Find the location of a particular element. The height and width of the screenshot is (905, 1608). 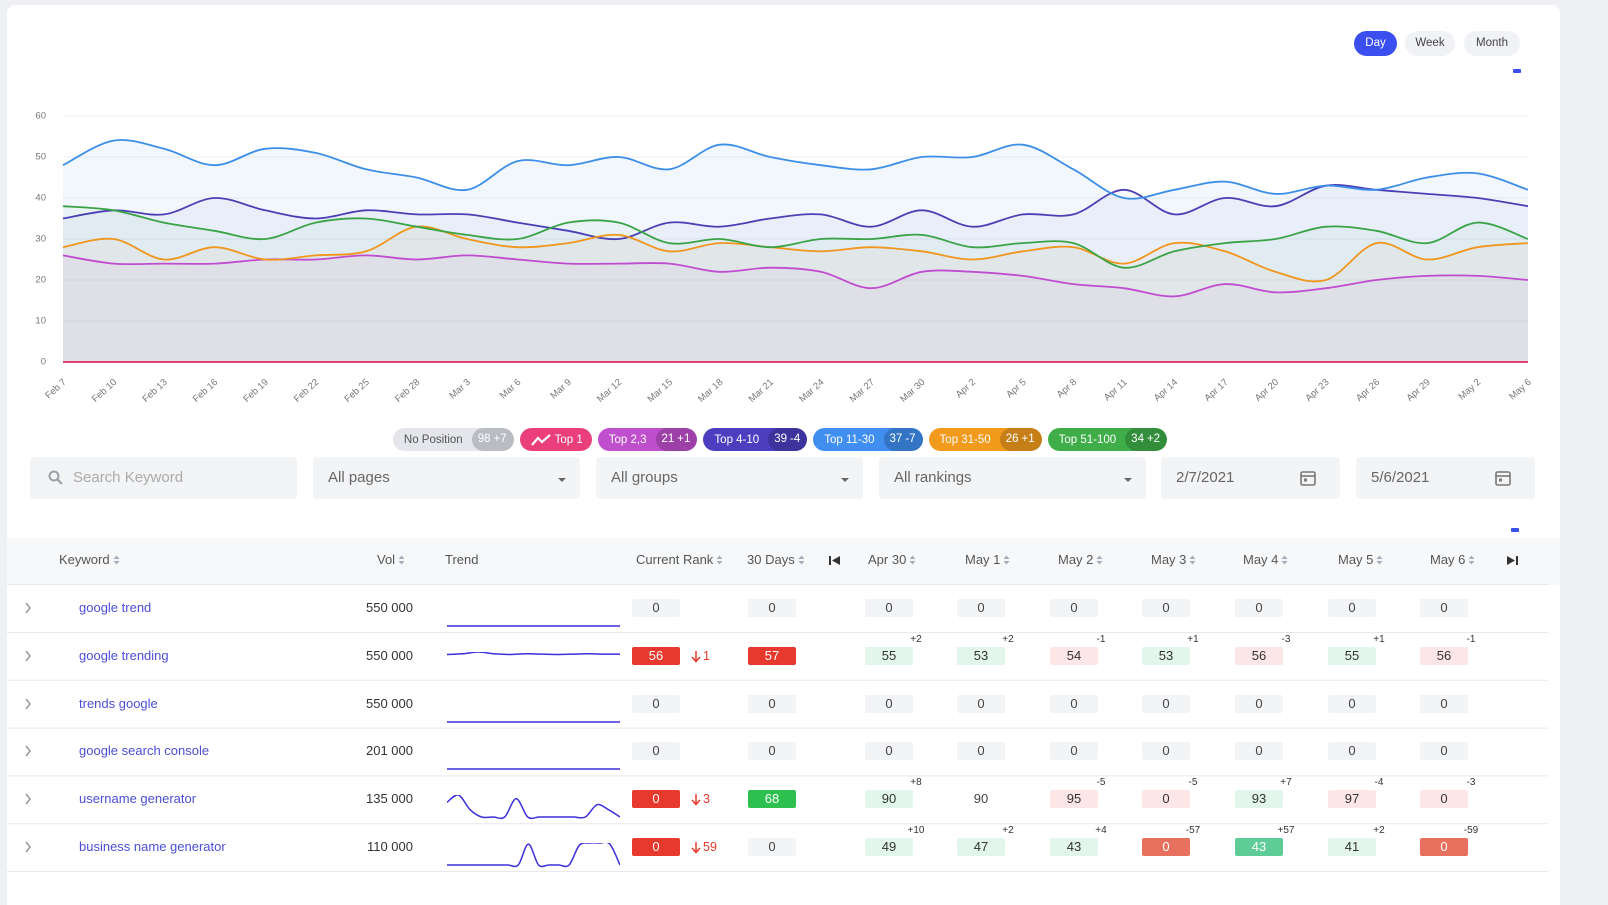

legend-chip: Top 51-100 34 +2 is located at coordinates (1107, 439).